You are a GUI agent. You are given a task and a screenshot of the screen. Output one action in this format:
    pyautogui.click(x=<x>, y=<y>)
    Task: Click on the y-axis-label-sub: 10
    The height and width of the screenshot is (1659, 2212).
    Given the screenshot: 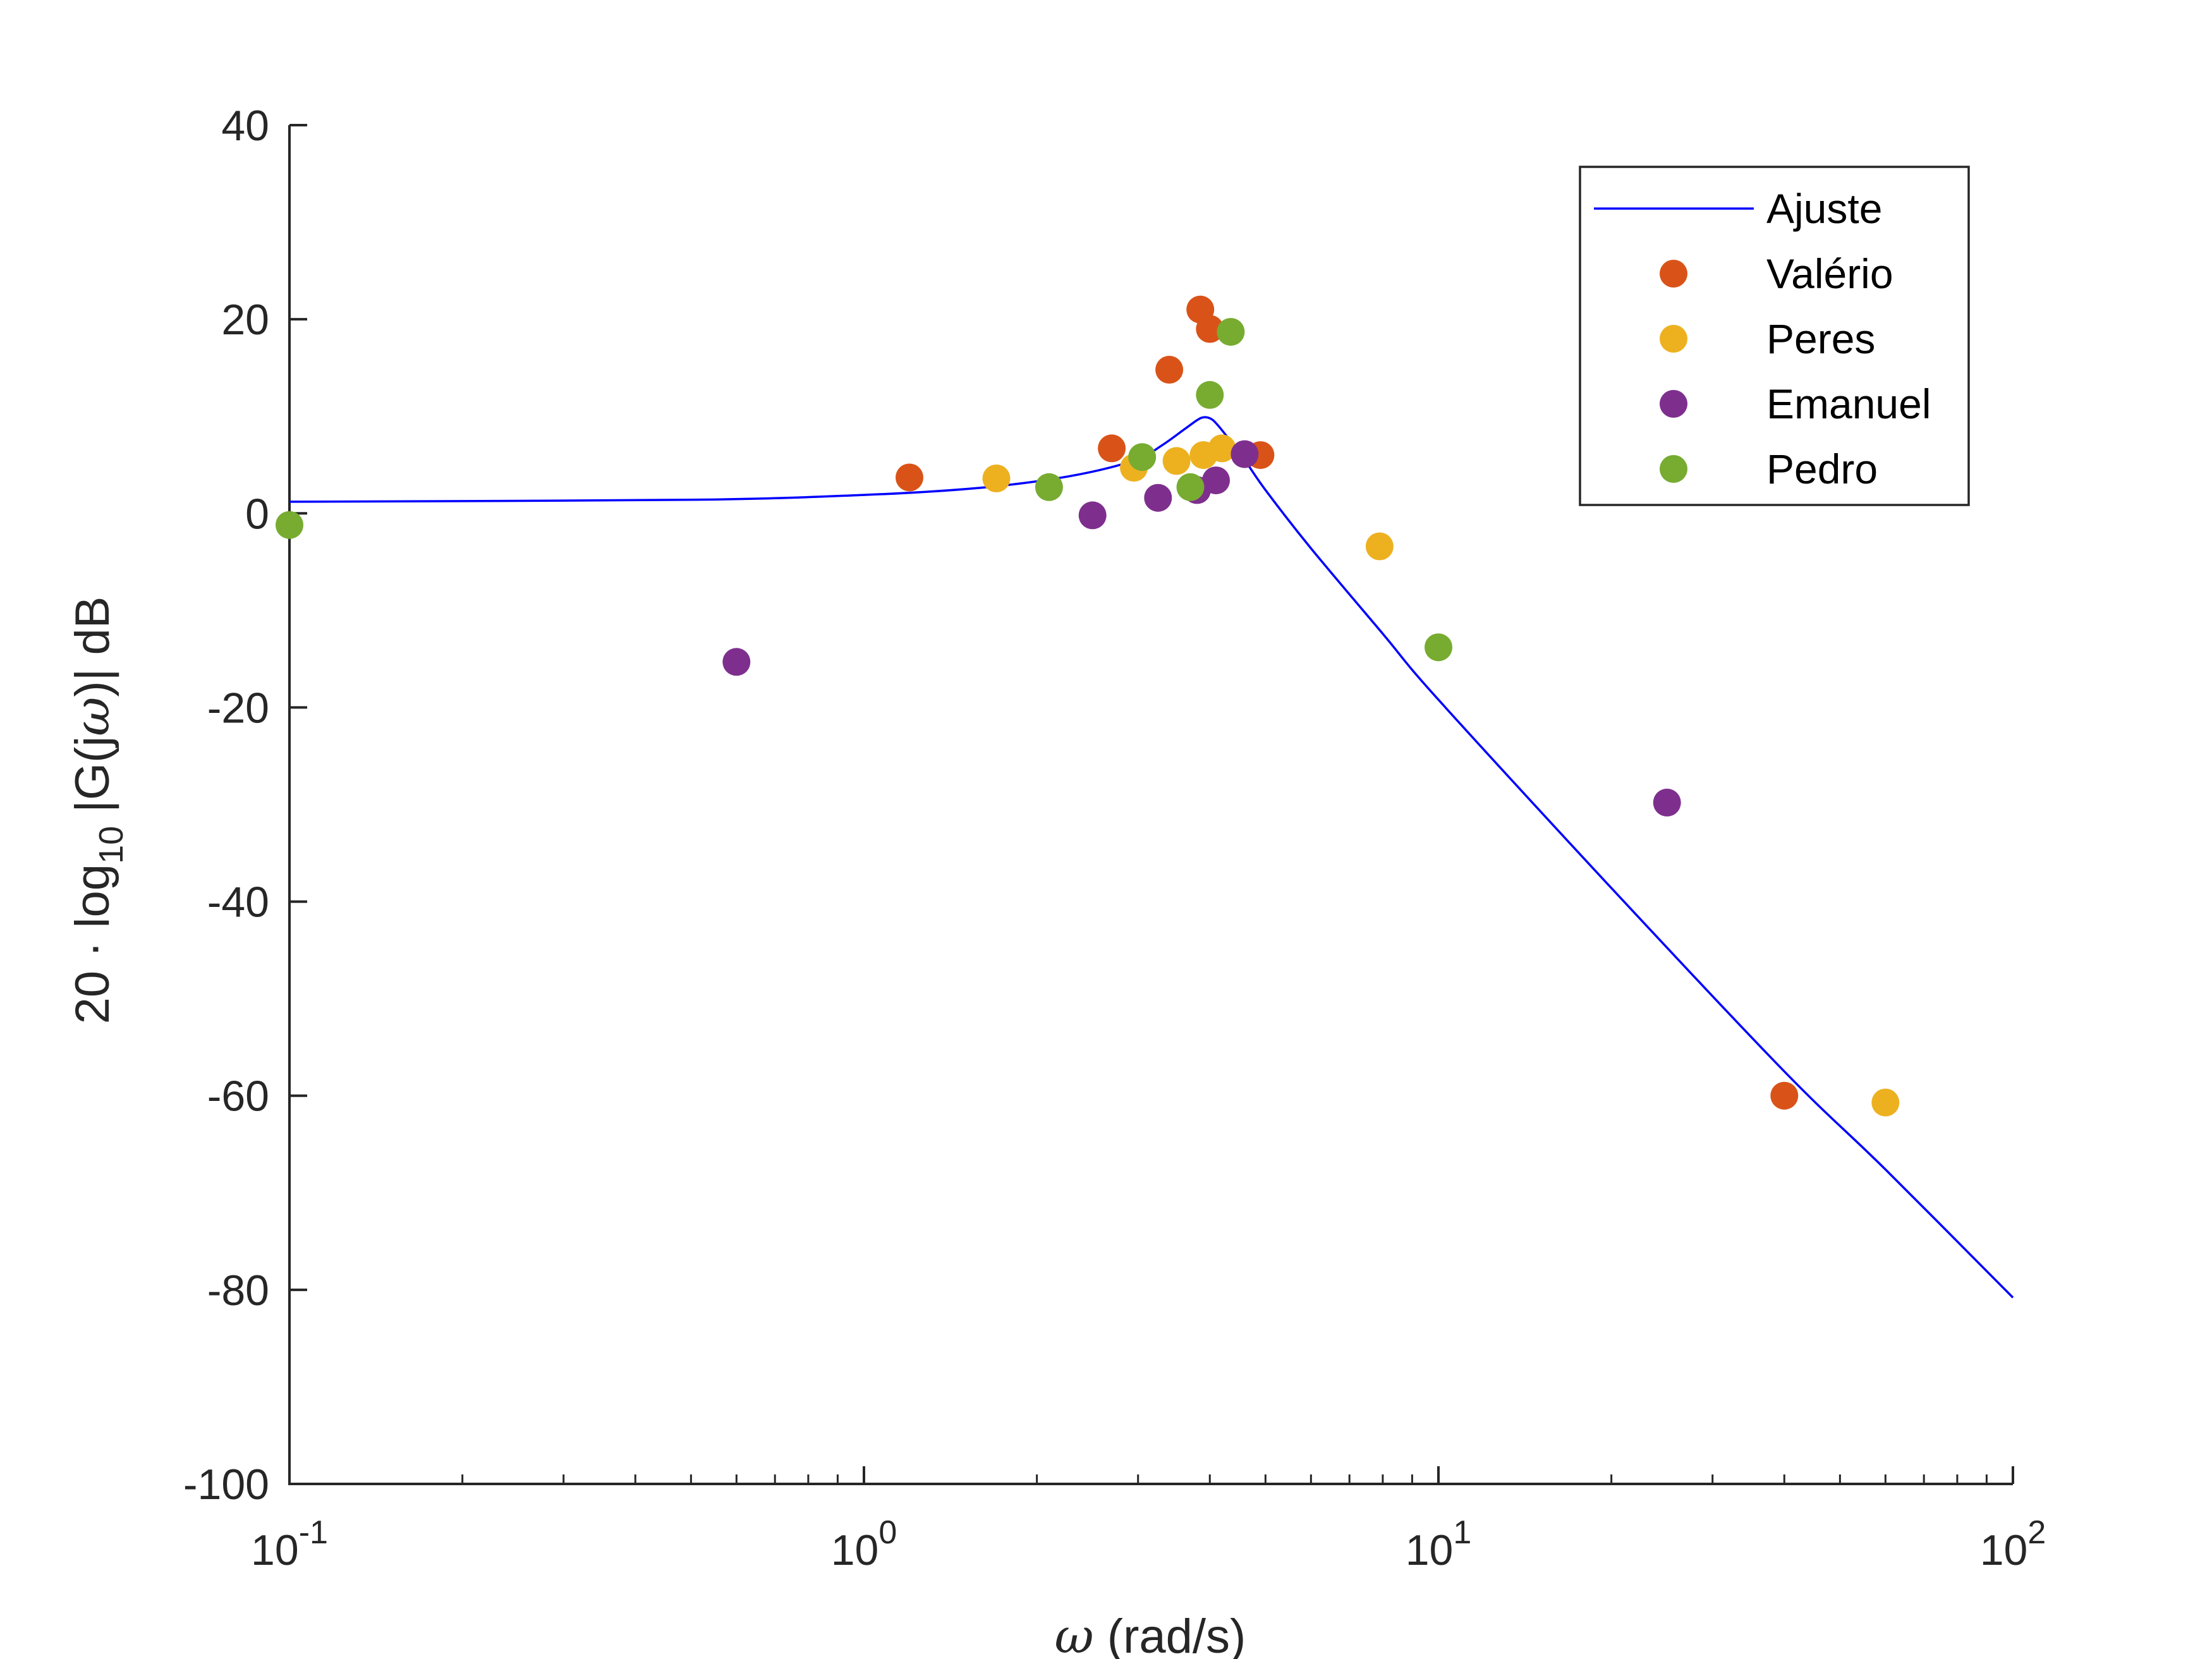 What is the action you would take?
    pyautogui.click(x=111, y=845)
    